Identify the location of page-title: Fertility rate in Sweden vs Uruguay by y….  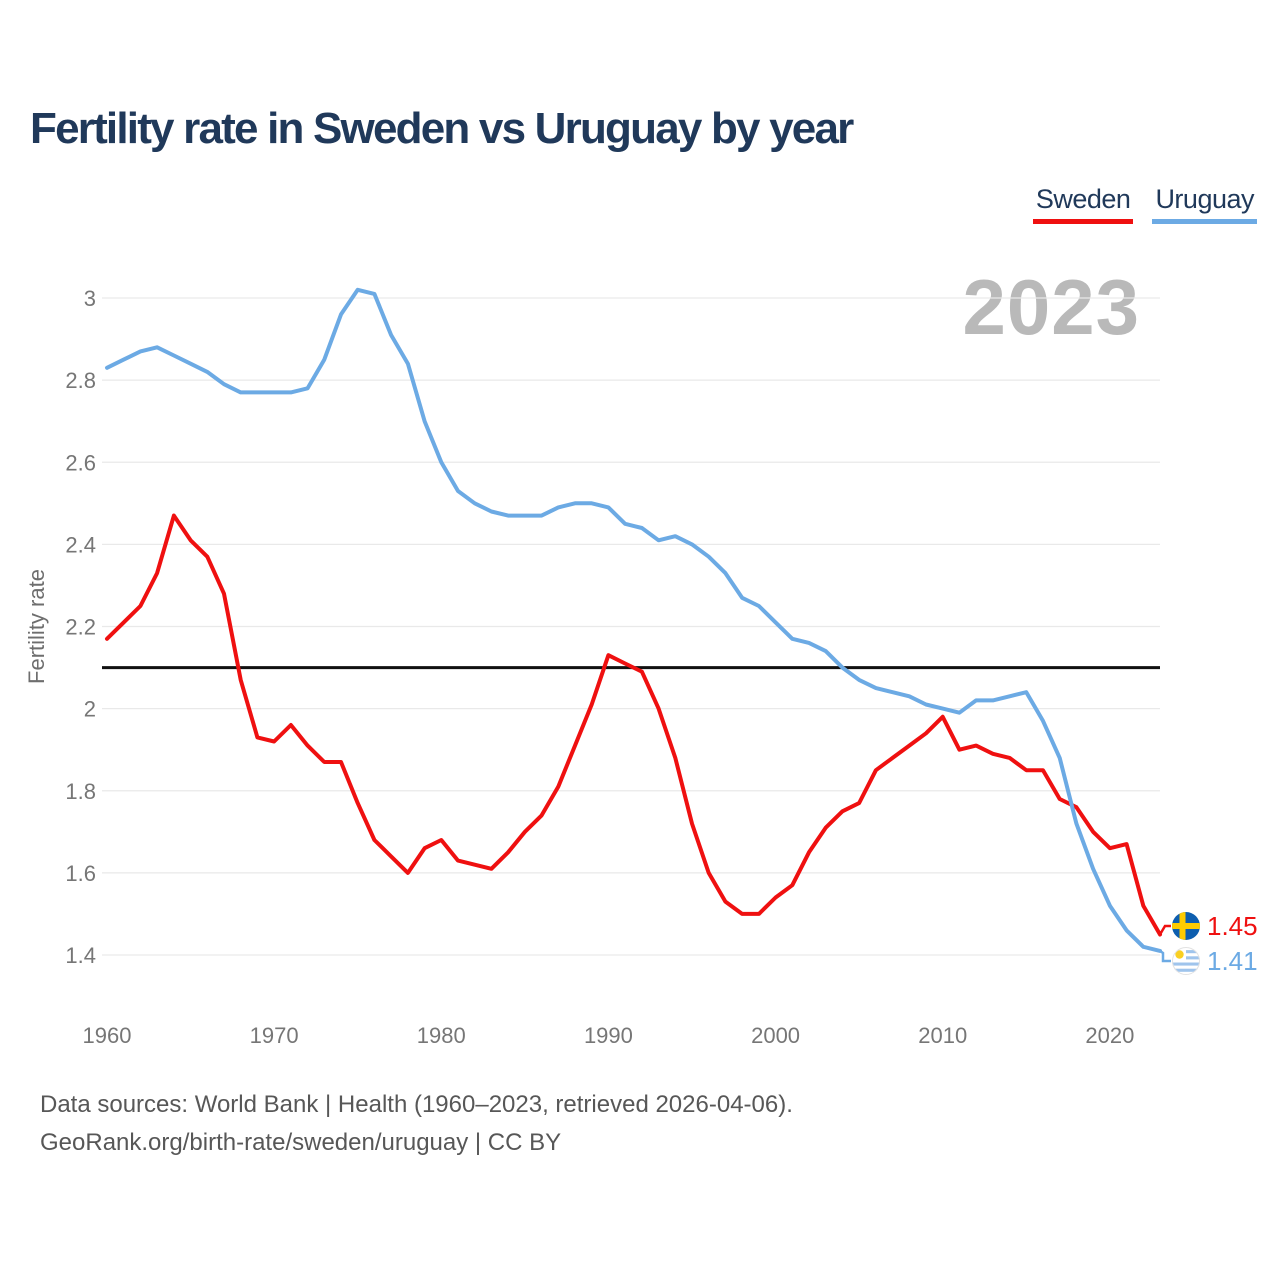
(442, 128).